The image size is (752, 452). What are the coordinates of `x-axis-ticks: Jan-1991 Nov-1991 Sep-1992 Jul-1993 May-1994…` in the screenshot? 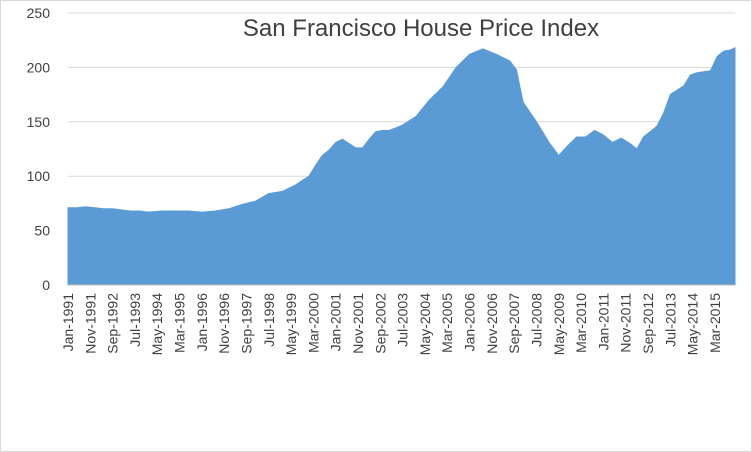 It's located at (391, 324).